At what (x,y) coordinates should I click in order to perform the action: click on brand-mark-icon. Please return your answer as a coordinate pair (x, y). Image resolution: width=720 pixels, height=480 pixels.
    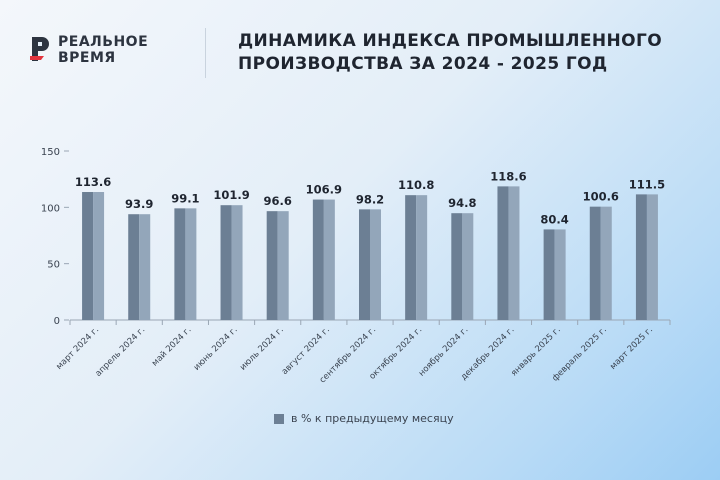
    Looking at the image, I should click on (39, 49).